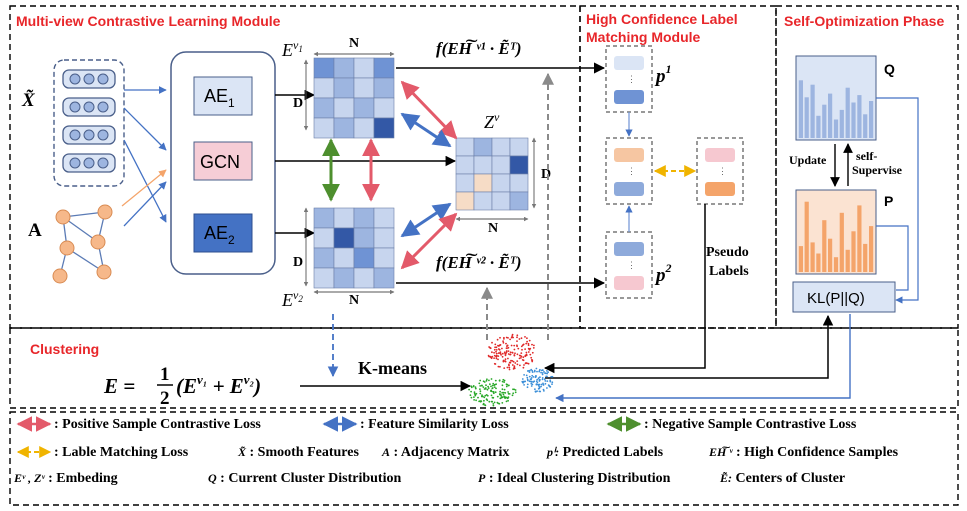  What do you see at coordinates (81, 478) in the screenshot?
I see `legend-text: : Embeding` at bounding box center [81, 478].